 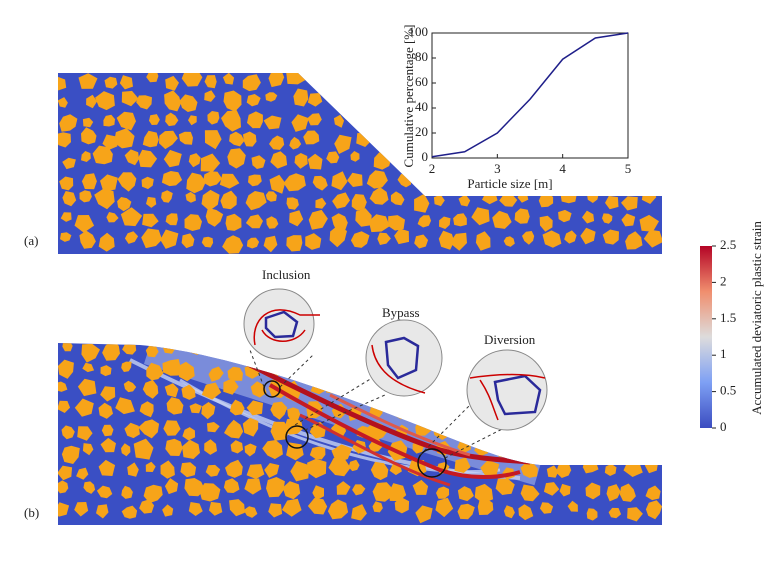 I want to click on panel-label: (b), so click(x=31, y=512).